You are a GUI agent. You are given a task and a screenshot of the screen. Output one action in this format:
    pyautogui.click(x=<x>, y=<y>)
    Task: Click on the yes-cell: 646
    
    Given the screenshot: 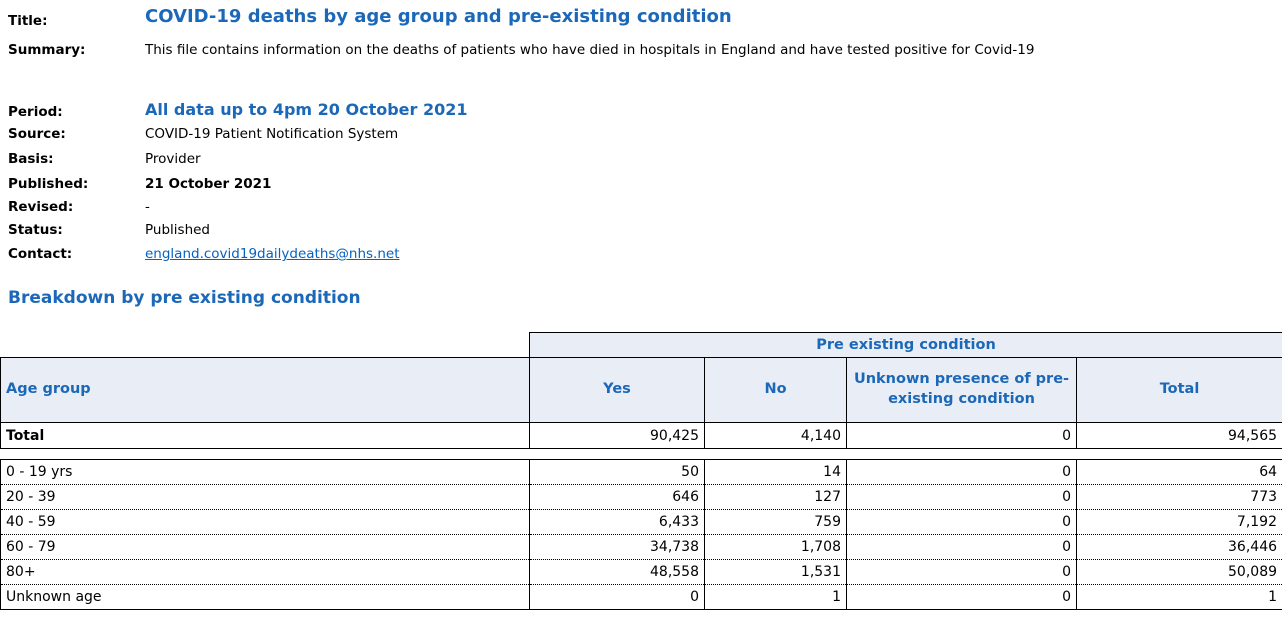 What is the action you would take?
    pyautogui.click(x=617, y=497)
    